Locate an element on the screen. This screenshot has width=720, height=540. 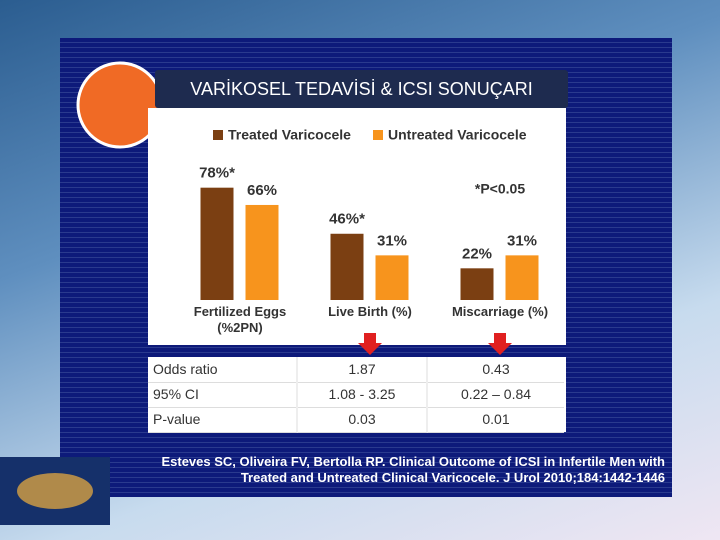
table-cell: 0.01 is located at coordinates (496, 420).